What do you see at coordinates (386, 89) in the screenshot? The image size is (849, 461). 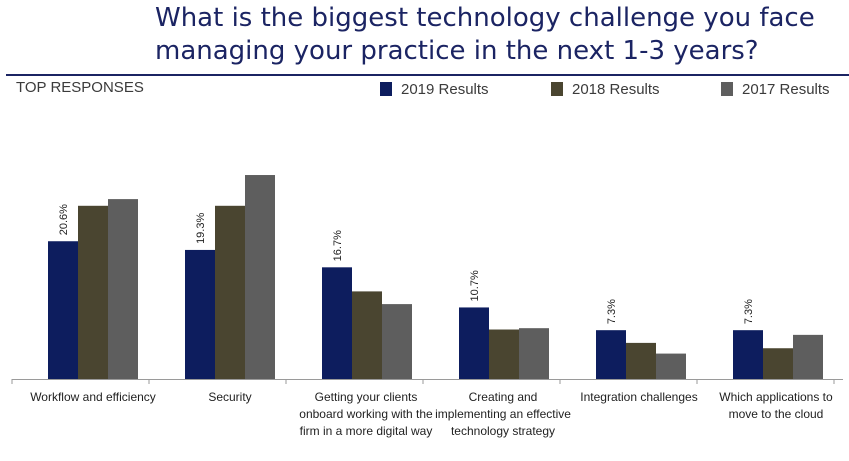 I see `legend-swatch-2019` at bounding box center [386, 89].